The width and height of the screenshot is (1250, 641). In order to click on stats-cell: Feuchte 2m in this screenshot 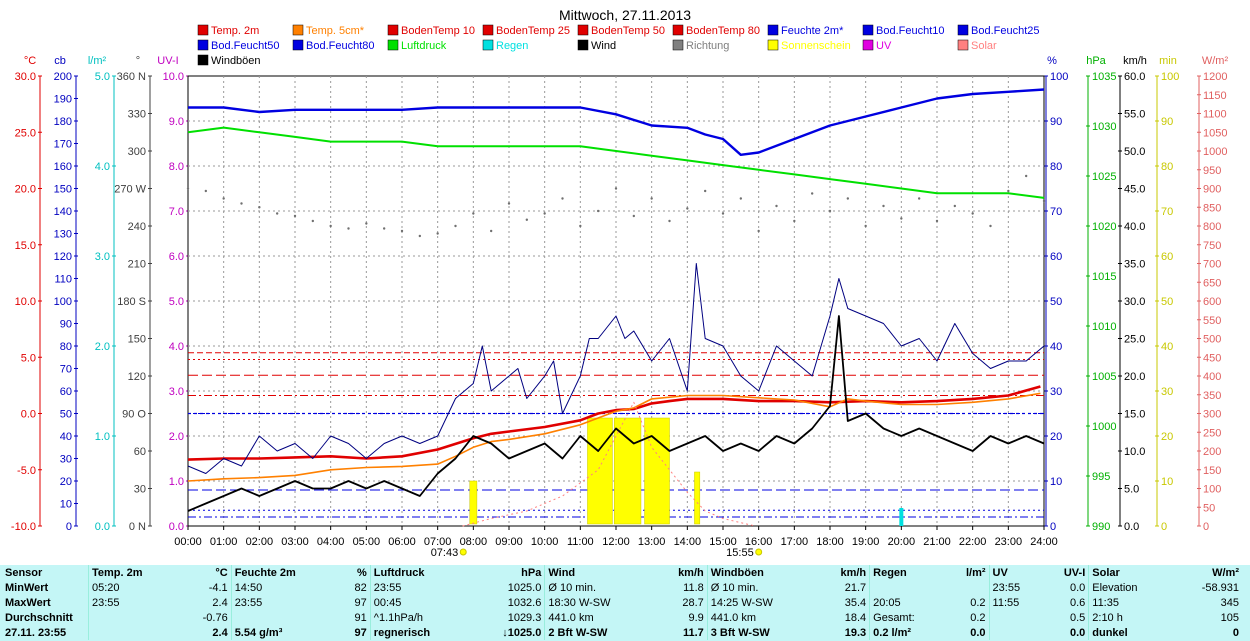, I will do `click(285, 572)`.